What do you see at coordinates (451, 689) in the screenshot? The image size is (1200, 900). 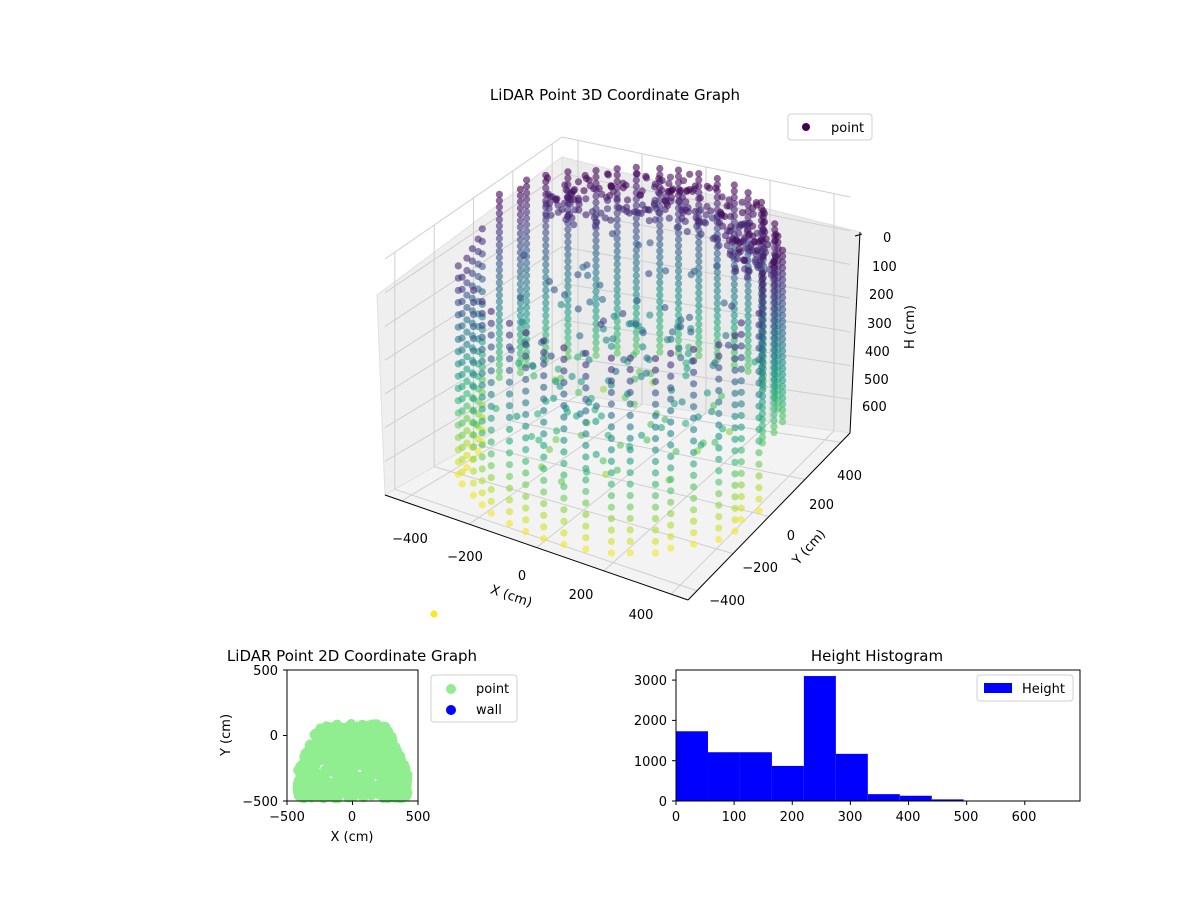 I see `legend-marker-point-2d` at bounding box center [451, 689].